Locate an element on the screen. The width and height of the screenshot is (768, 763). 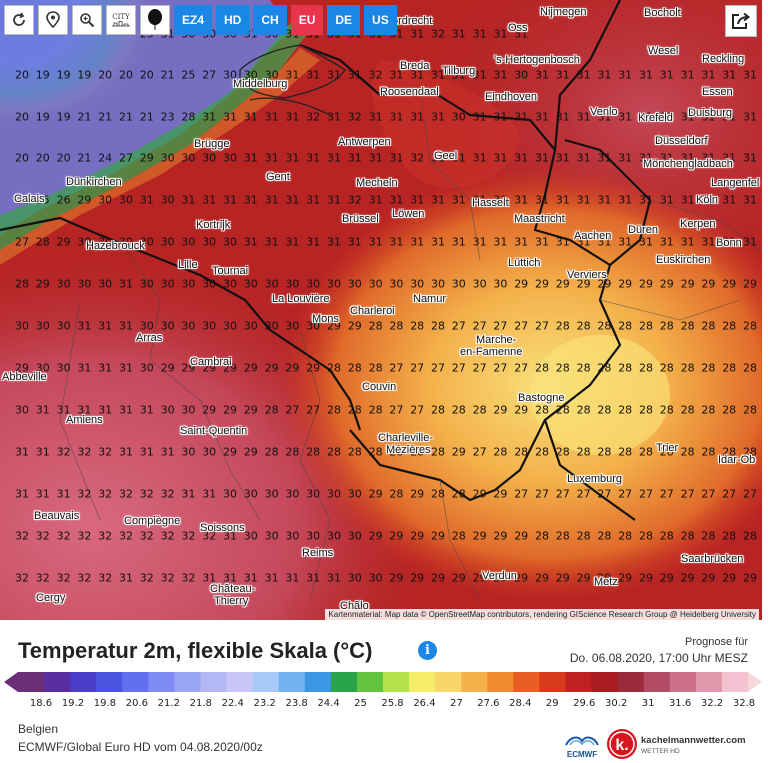
city-label: Brügge is located at coordinates (211, 144).